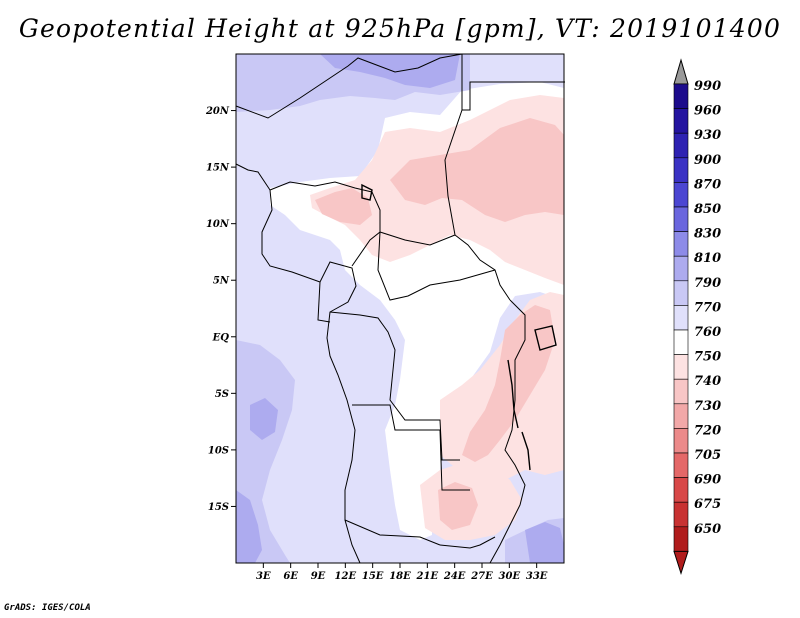  I want to click on colorbar-label: 760, so click(707, 332).